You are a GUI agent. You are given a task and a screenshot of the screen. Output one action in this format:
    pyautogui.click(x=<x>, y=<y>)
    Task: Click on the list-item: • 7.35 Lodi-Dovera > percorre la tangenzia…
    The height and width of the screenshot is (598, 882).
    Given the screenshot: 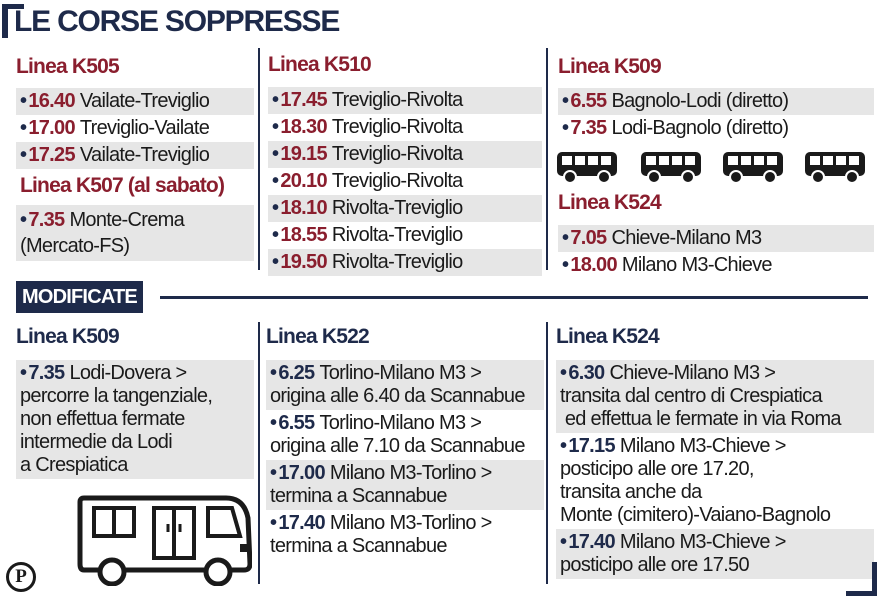 What is the action you would take?
    pyautogui.click(x=135, y=419)
    